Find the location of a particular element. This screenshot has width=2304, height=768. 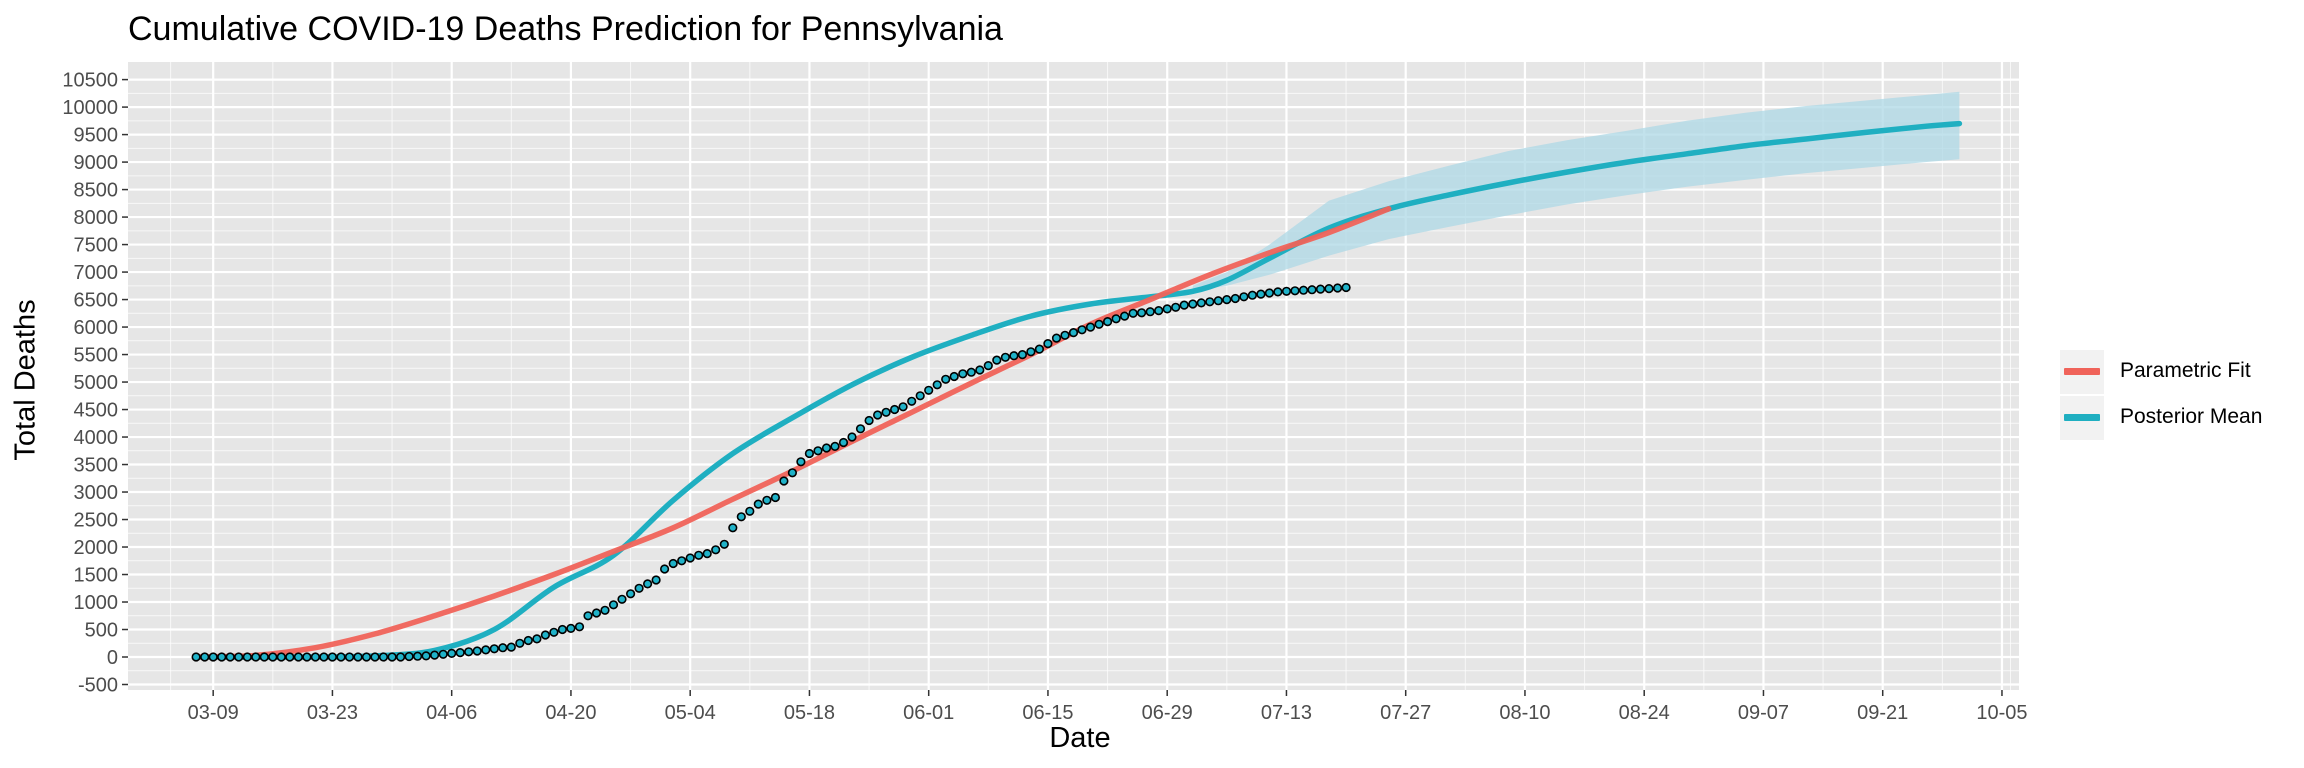

y-tick-label: 4500 is located at coordinates (96, 411).